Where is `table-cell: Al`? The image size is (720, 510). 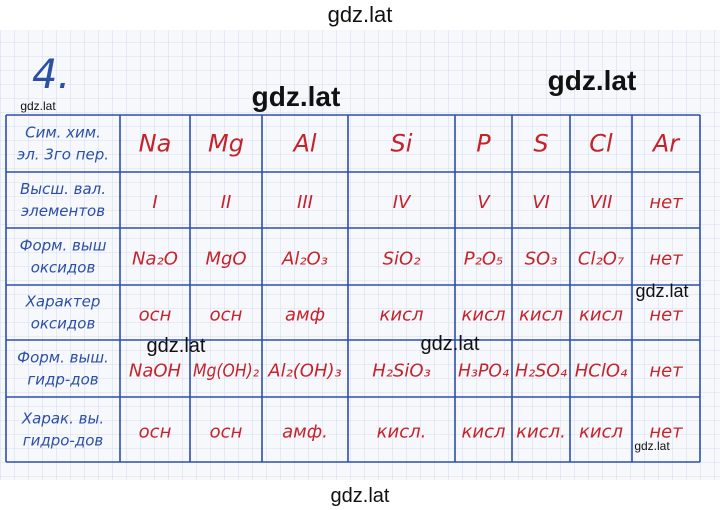 table-cell: Al is located at coordinates (303, 144).